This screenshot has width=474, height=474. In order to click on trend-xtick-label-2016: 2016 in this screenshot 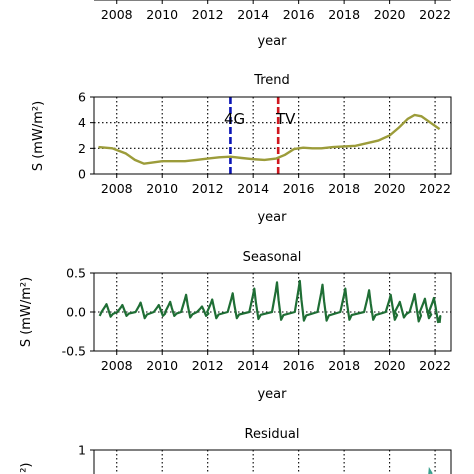, I will do `click(299, 188)`.